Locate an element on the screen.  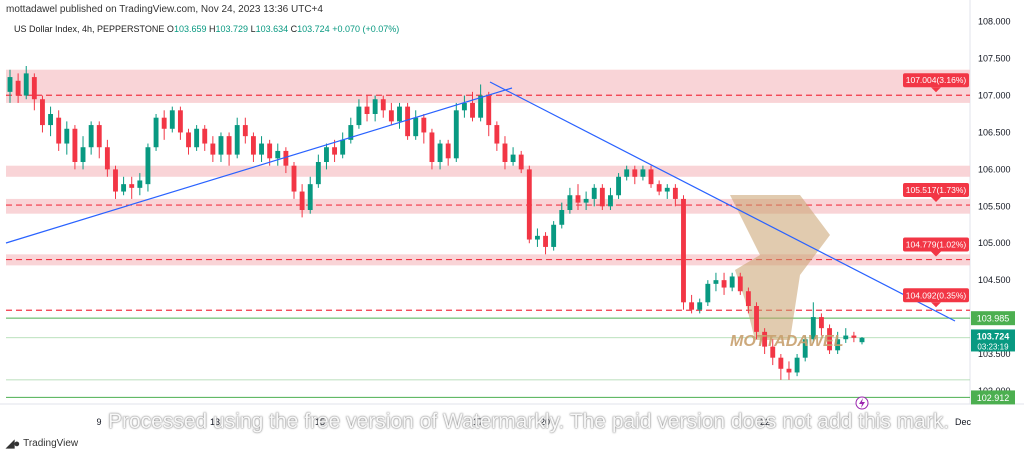
watermark-logo is located at coordinates (780, 267).